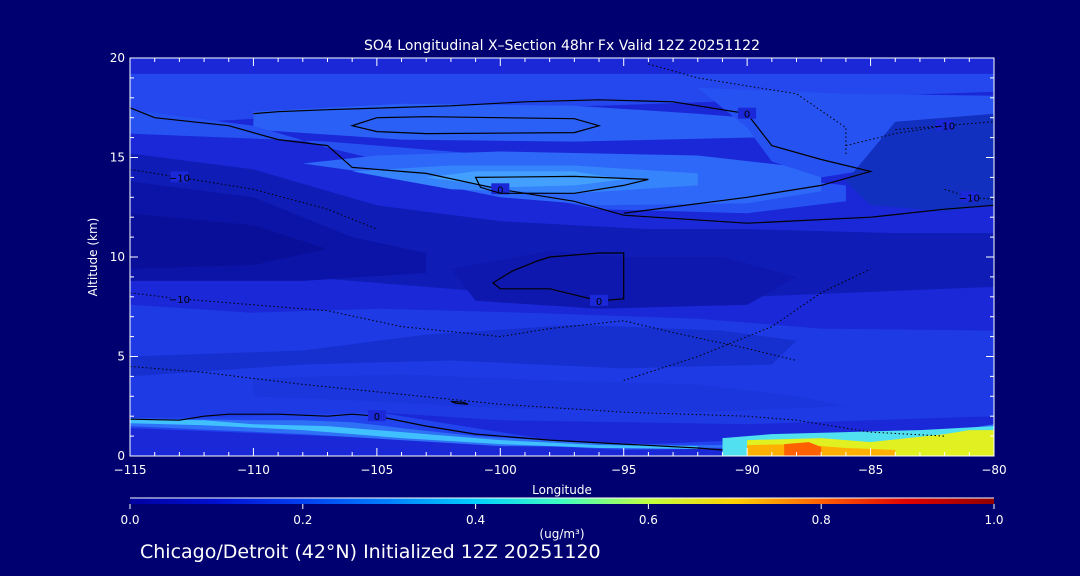 This screenshot has width=1080, height=576. I want to click on x-axis-label: Longitude, so click(562, 490).